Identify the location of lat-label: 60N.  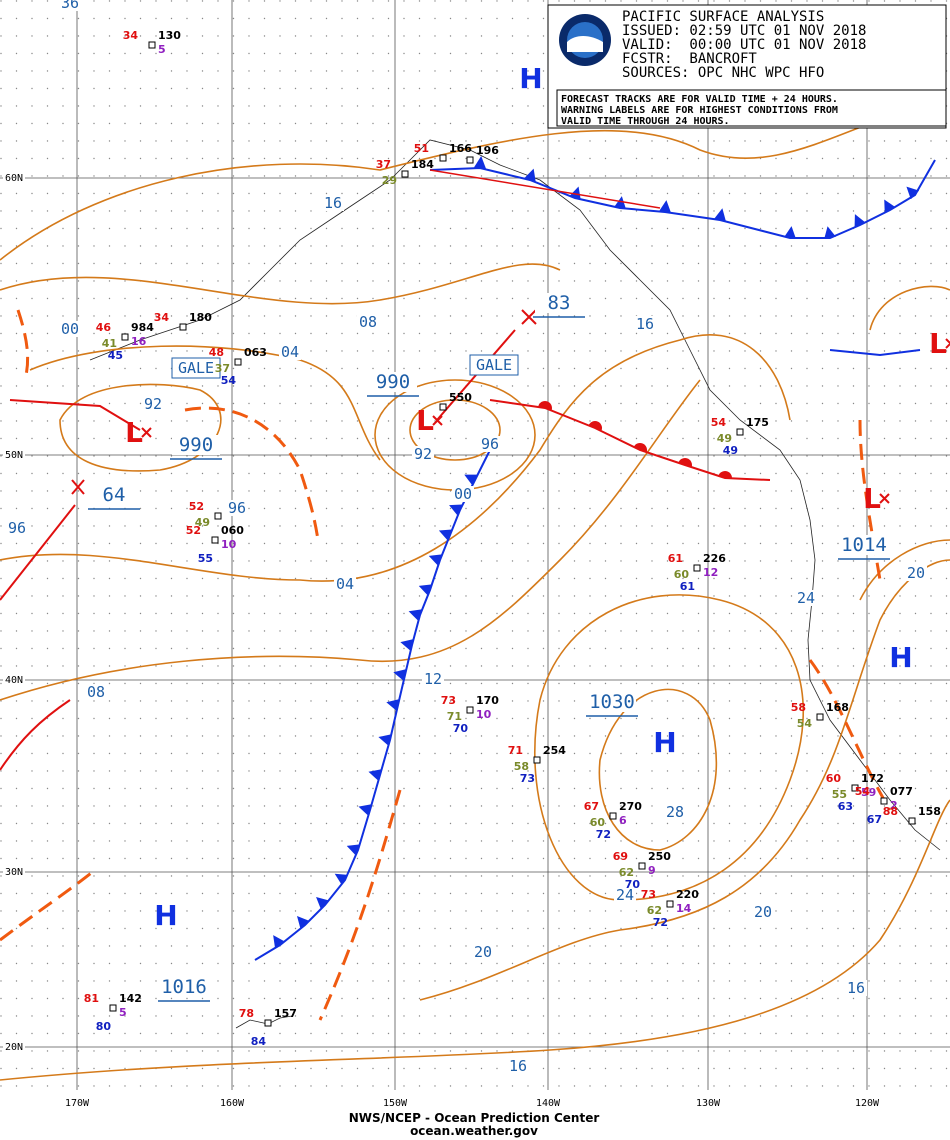
(14, 178).